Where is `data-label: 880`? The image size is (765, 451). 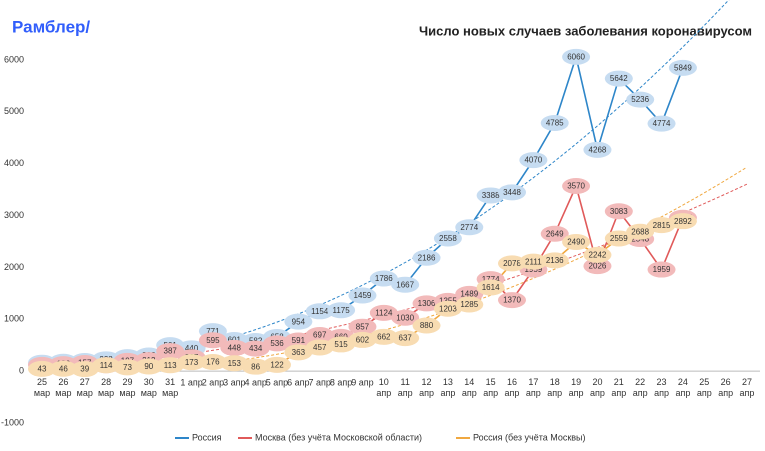
data-label: 880 is located at coordinates (427, 325).